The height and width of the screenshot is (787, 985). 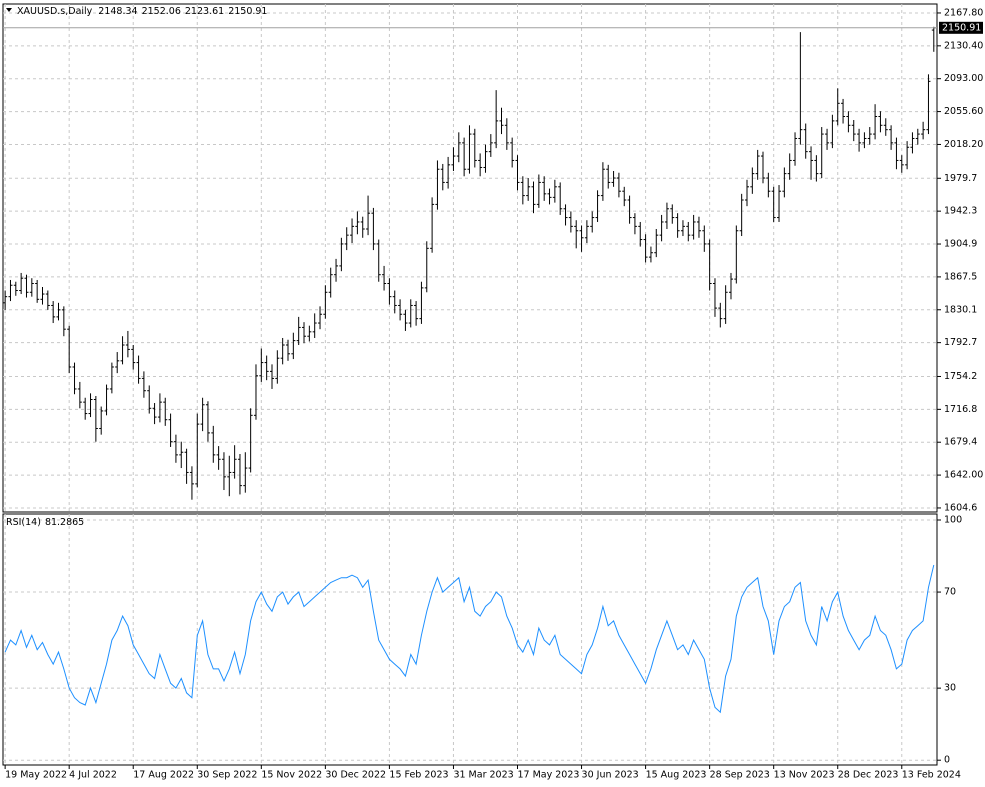 I want to click on y-tick-label: 1604.6, so click(x=960, y=507).